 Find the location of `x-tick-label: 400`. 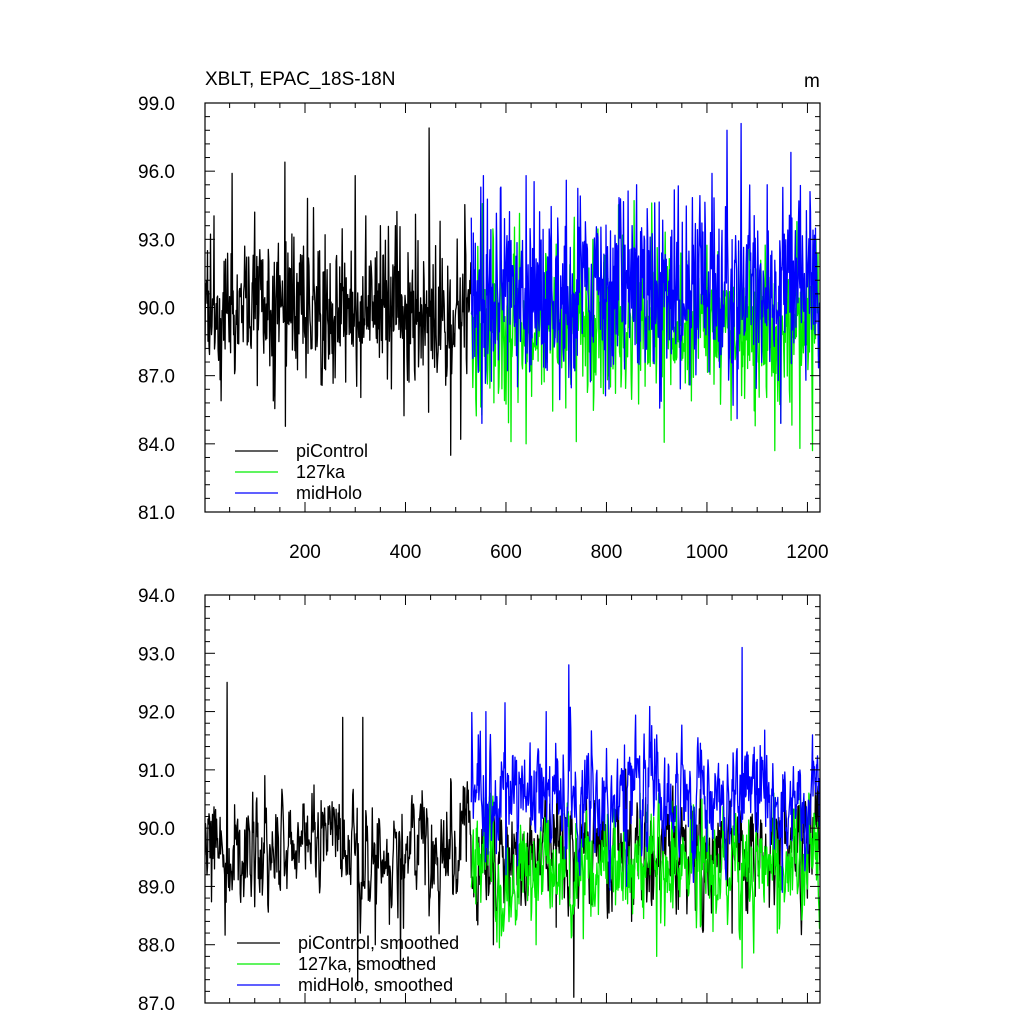

x-tick-label: 400 is located at coordinates (406, 552).